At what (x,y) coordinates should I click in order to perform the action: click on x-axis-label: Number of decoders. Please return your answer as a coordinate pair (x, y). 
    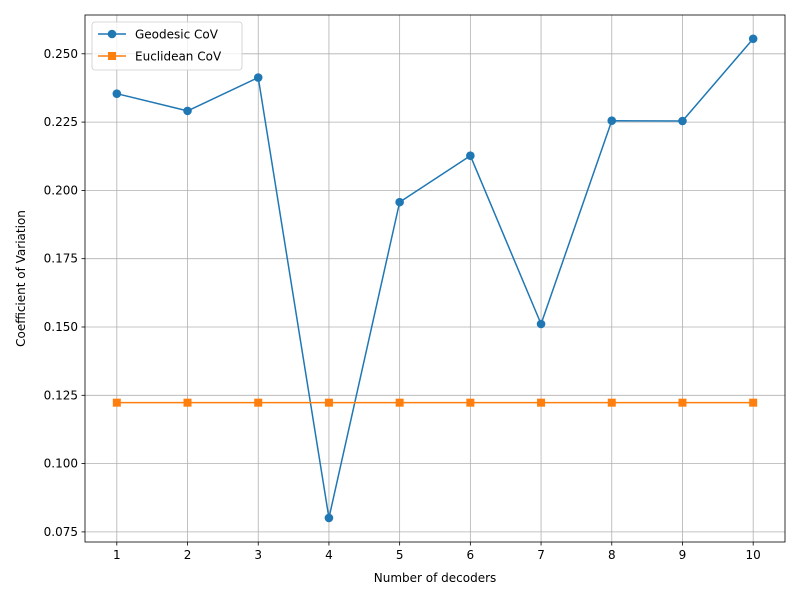
    Looking at the image, I should click on (435, 578).